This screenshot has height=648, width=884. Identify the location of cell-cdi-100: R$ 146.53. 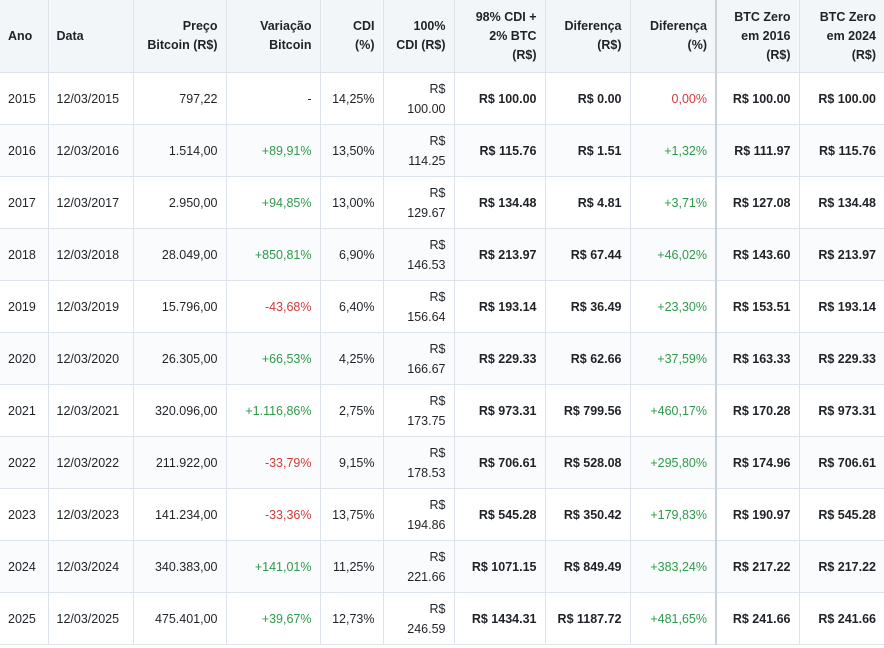
(418, 254).